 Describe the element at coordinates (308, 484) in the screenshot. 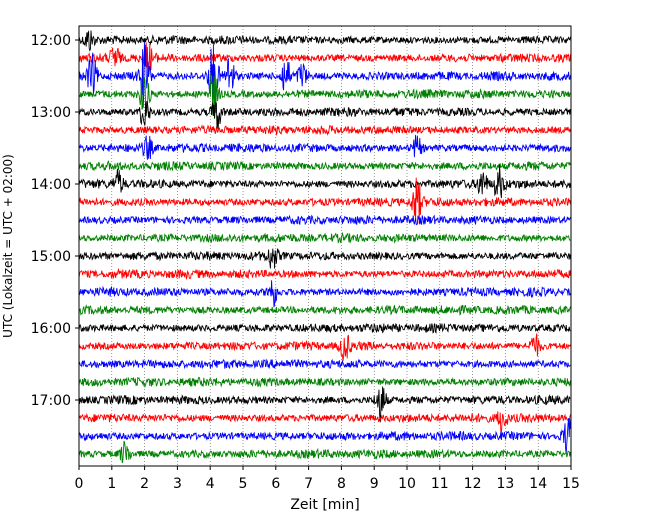

I see `x-tick-label: 7` at that location.